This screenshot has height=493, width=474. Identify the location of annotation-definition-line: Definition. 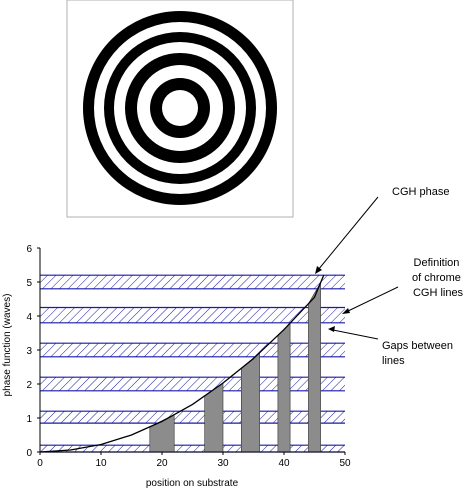
(437, 263).